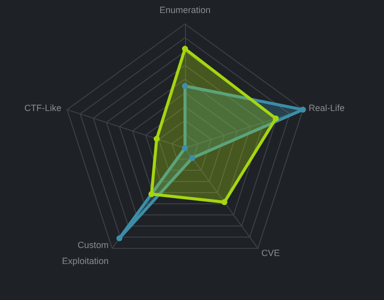 Image resolution: width=384 pixels, height=300 pixels. I want to click on spoke-label: Custom Exploitation, so click(85, 253).